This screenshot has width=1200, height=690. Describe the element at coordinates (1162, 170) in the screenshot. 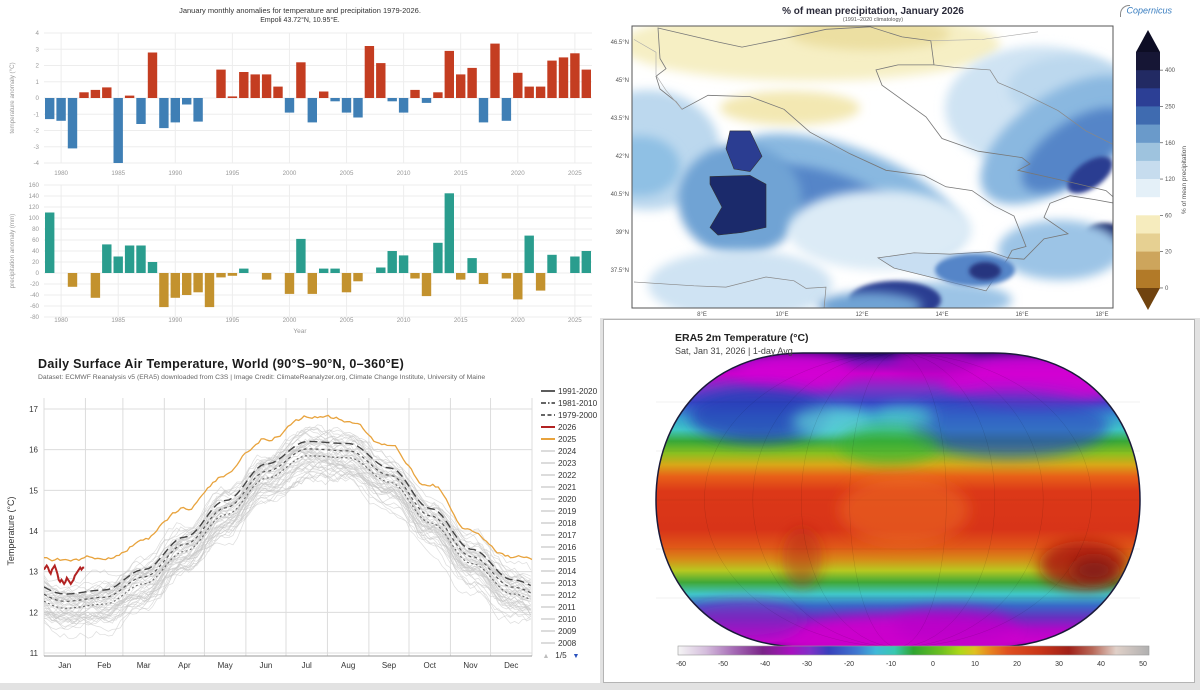

I see `colorbar: 400 250 160 120 60 20 0 % of mean precipitation` at that location.